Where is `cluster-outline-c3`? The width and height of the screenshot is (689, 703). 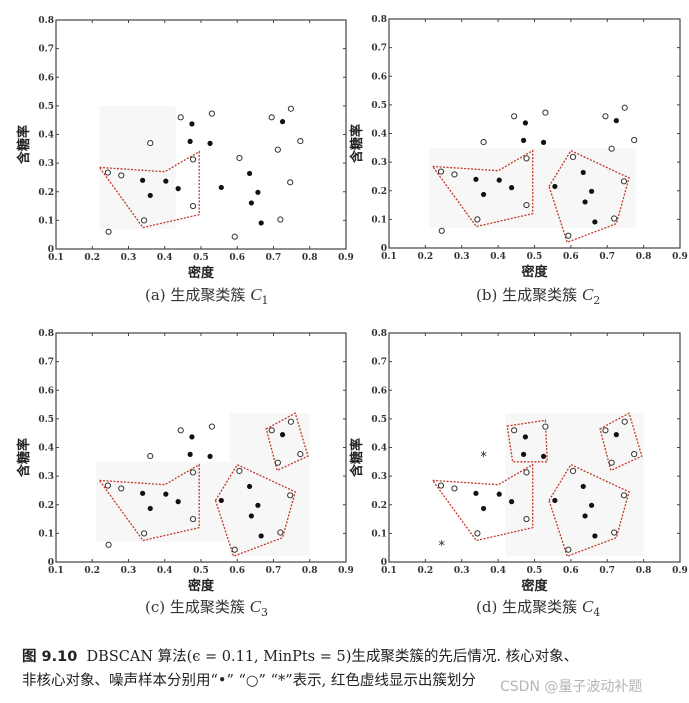
cluster-outline-c3 is located at coordinates (287, 442).